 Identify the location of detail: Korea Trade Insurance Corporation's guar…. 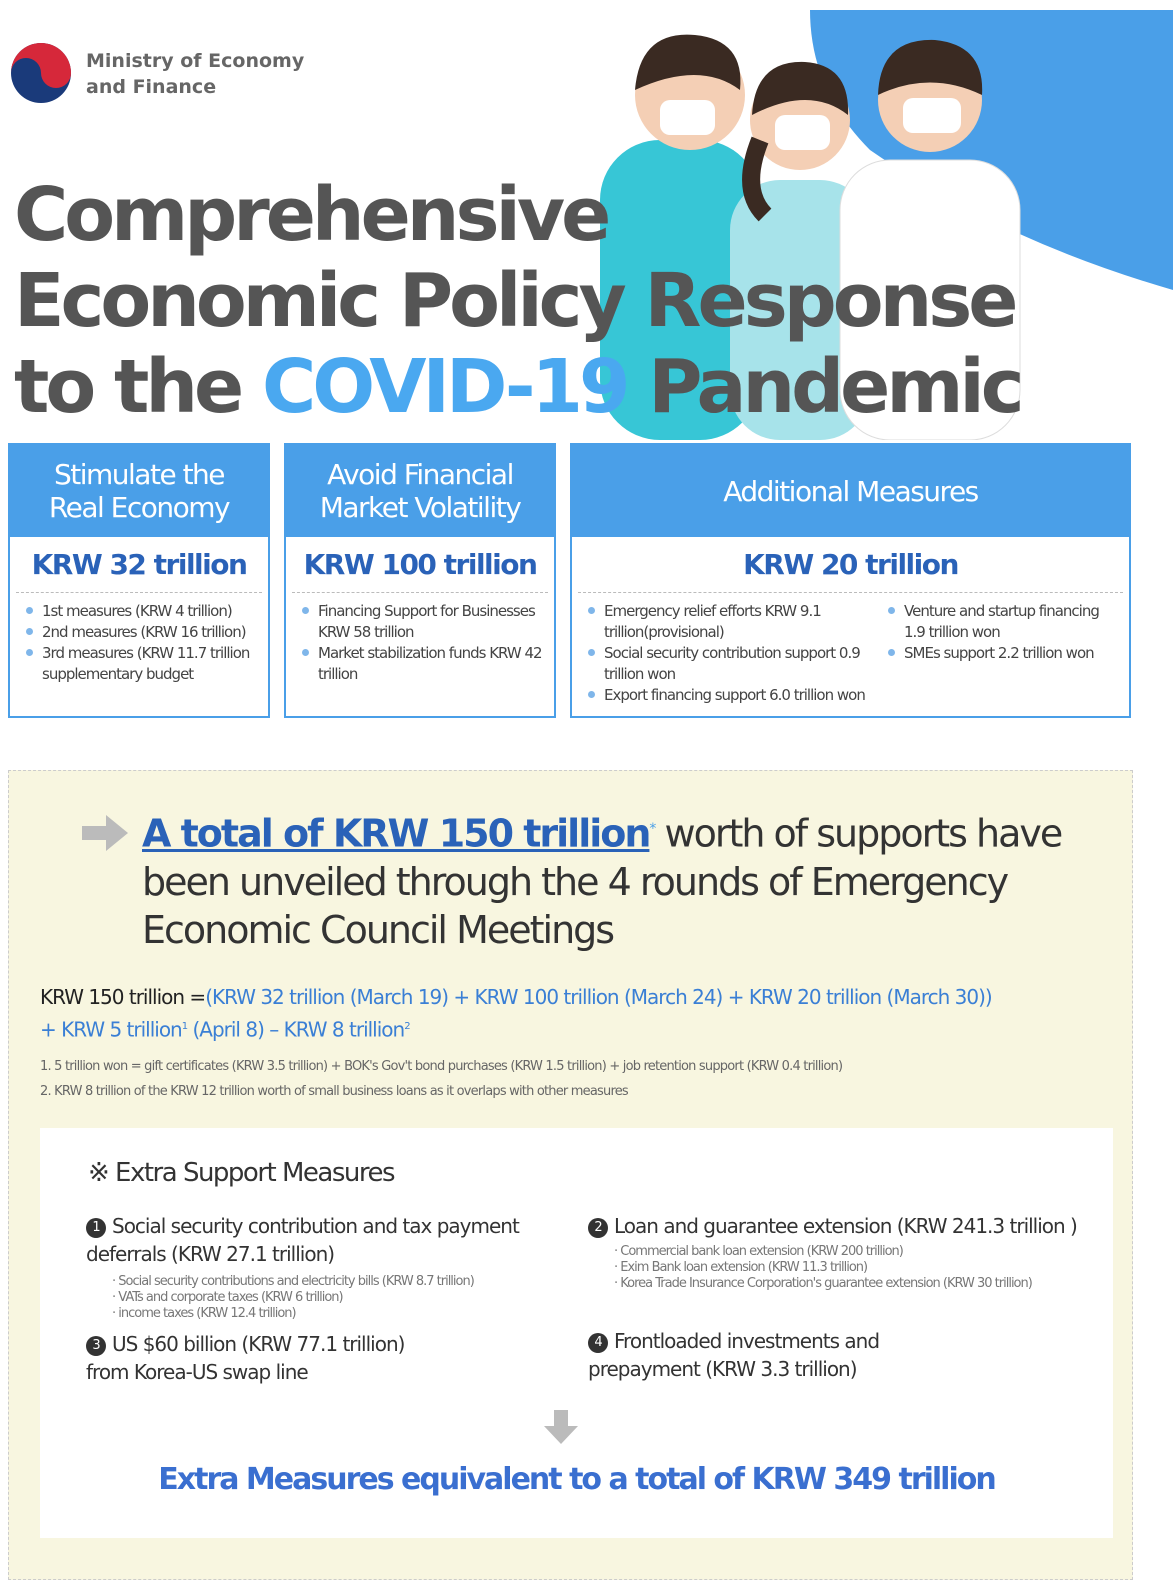
(856, 1284).